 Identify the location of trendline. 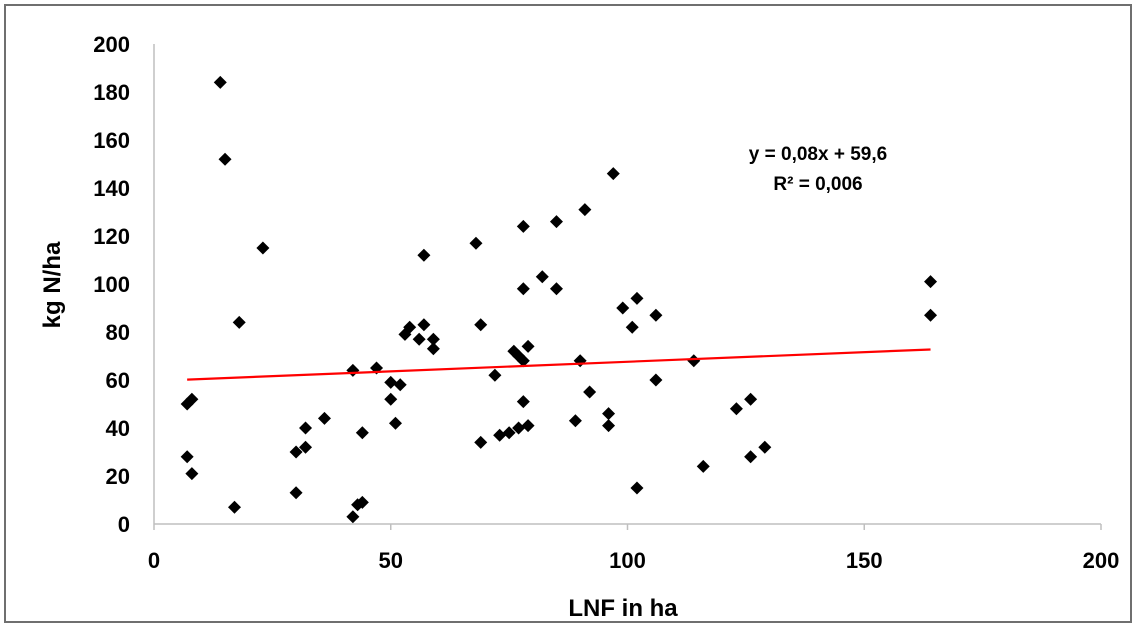
(559, 364).